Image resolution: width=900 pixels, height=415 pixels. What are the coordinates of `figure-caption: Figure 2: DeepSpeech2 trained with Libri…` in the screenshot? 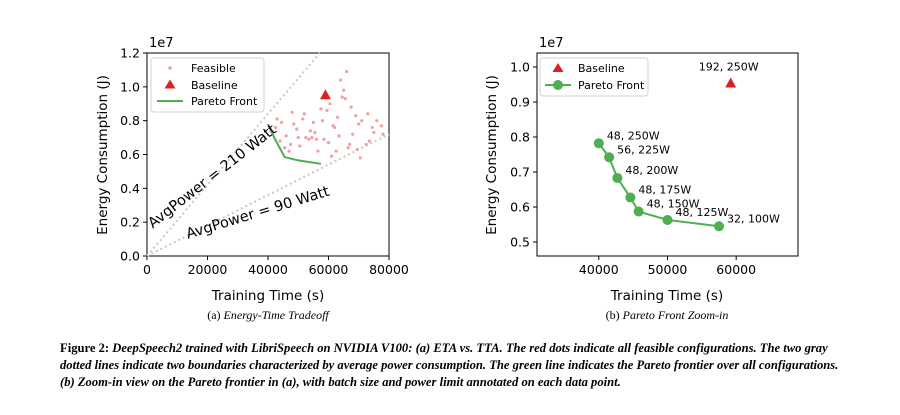 It's located at (455, 365).